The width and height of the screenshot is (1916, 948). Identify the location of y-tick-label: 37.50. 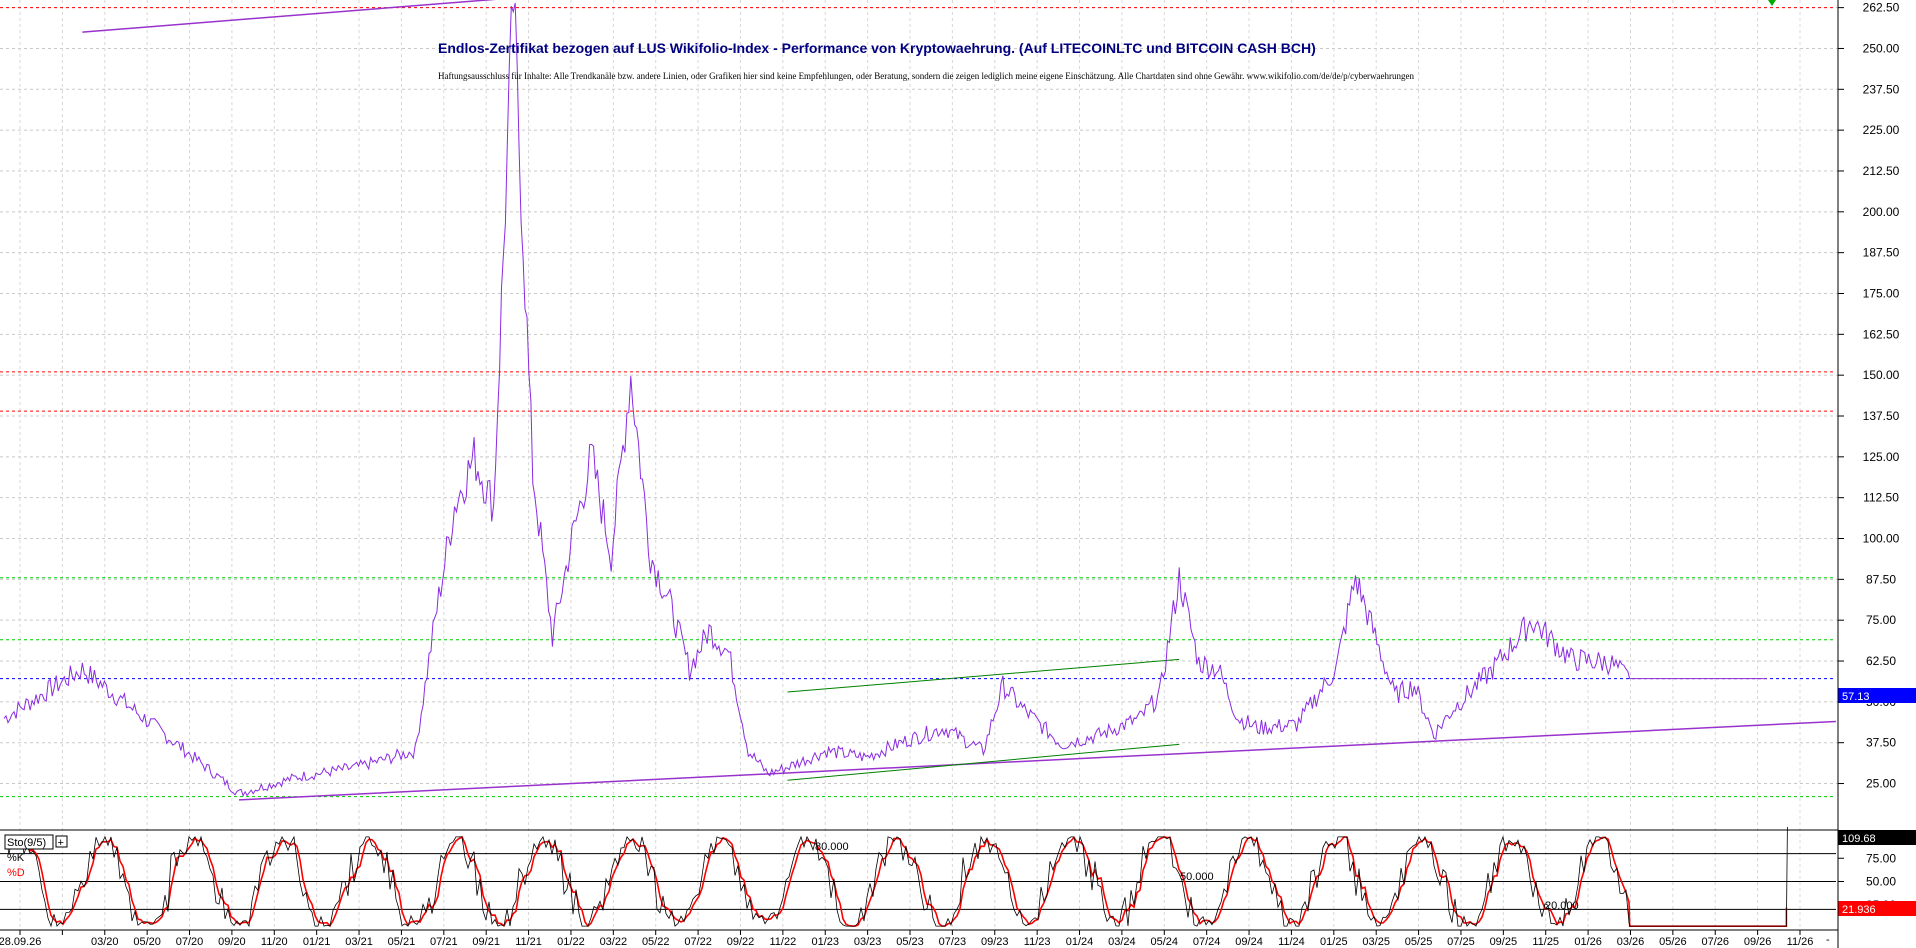
(1881, 743).